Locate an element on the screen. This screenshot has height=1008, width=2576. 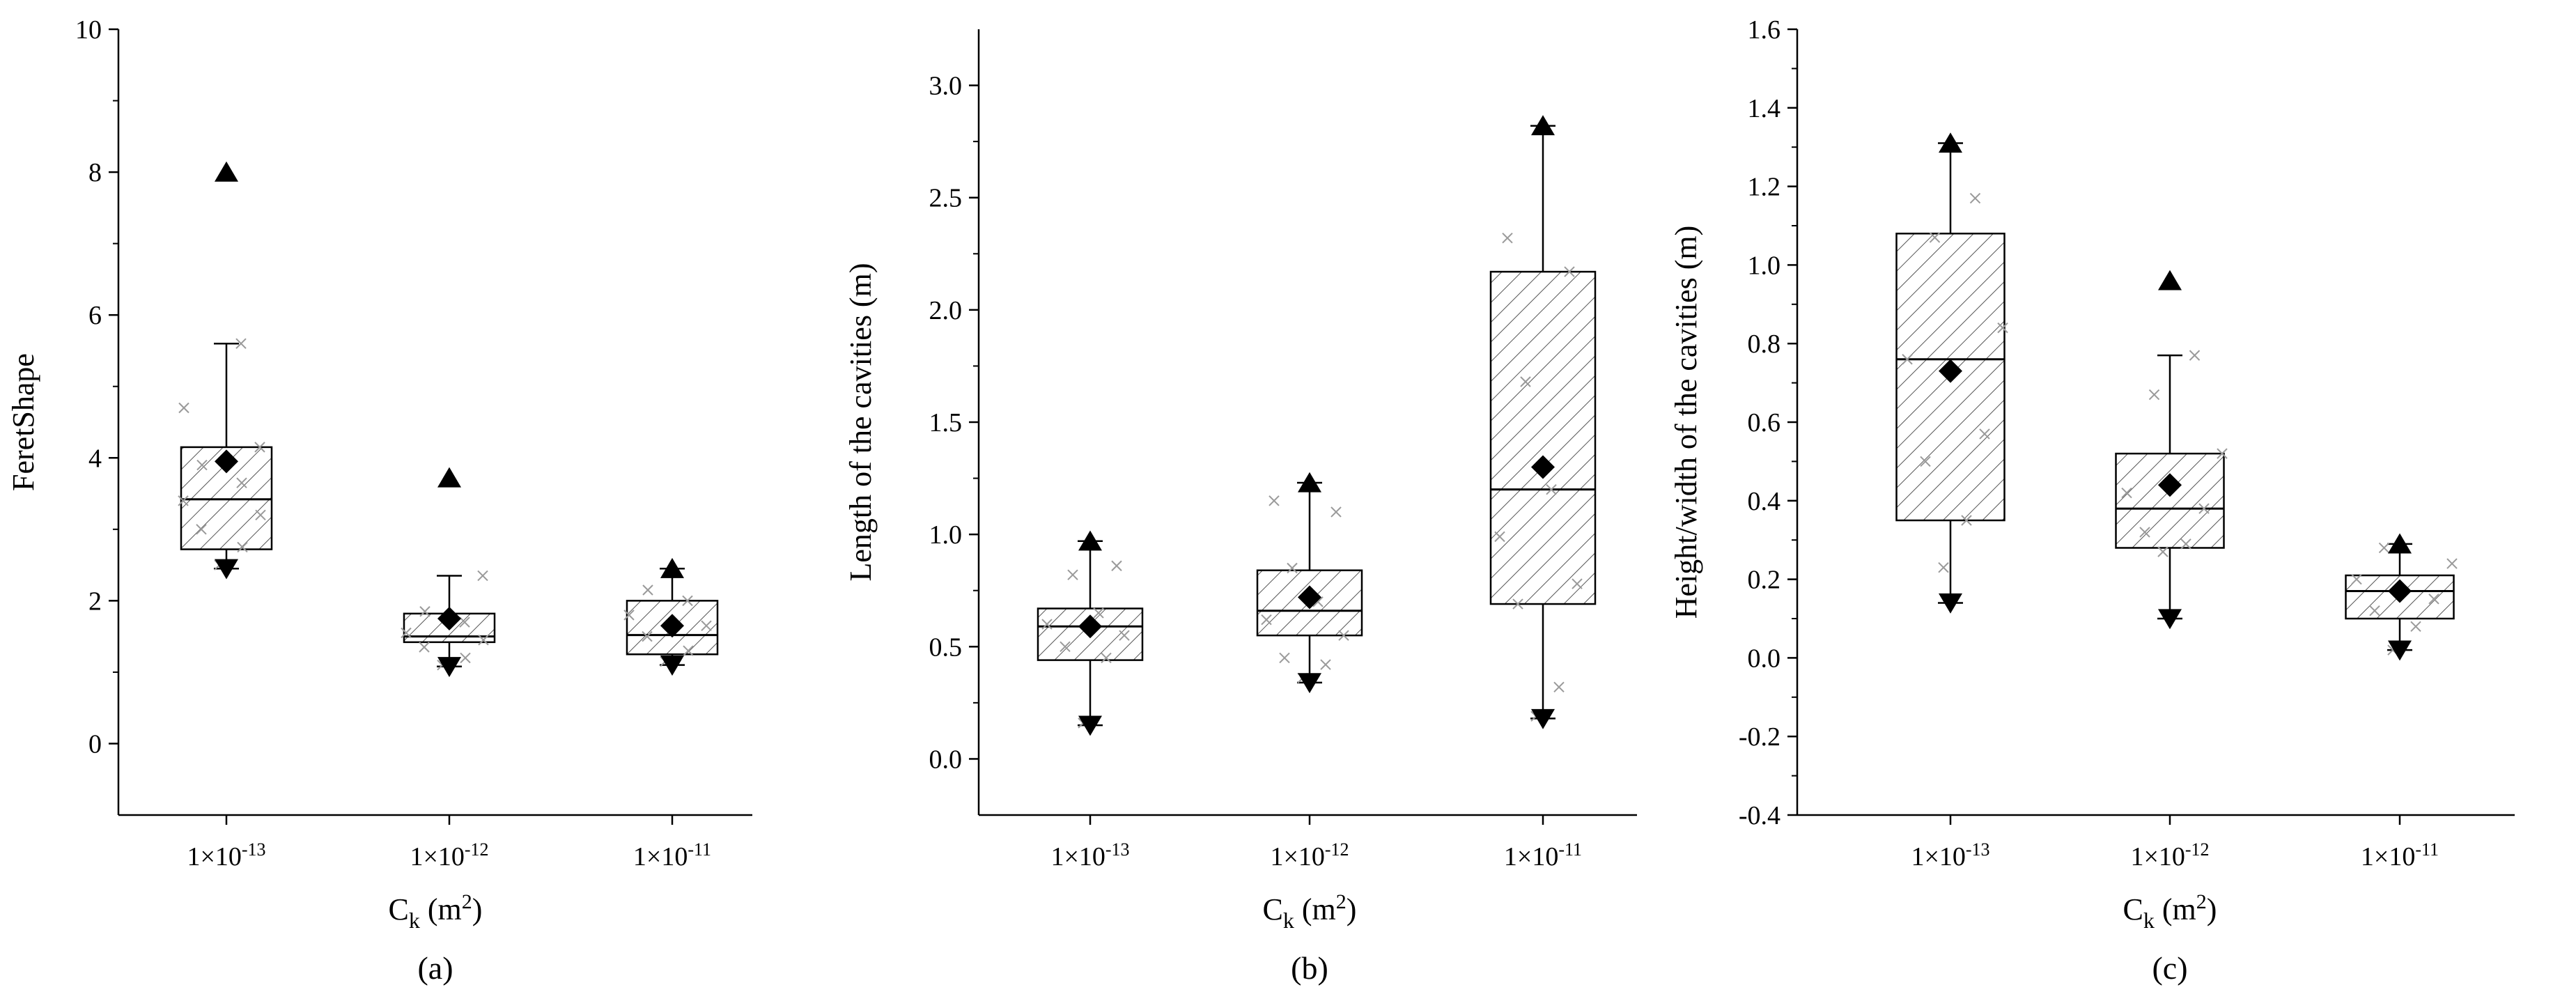
y-tick-label: 8 is located at coordinates (95, 172).